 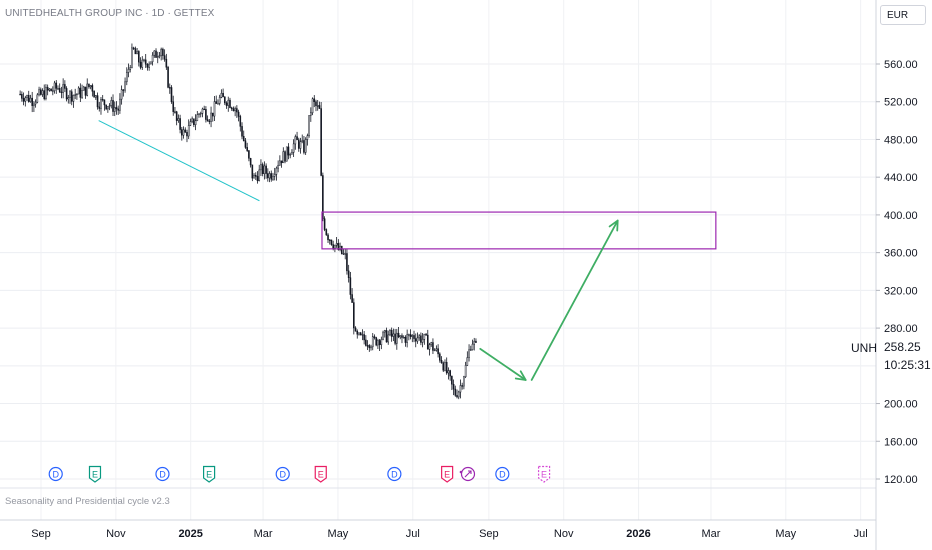 I want to click on trendline, so click(x=179, y=161).